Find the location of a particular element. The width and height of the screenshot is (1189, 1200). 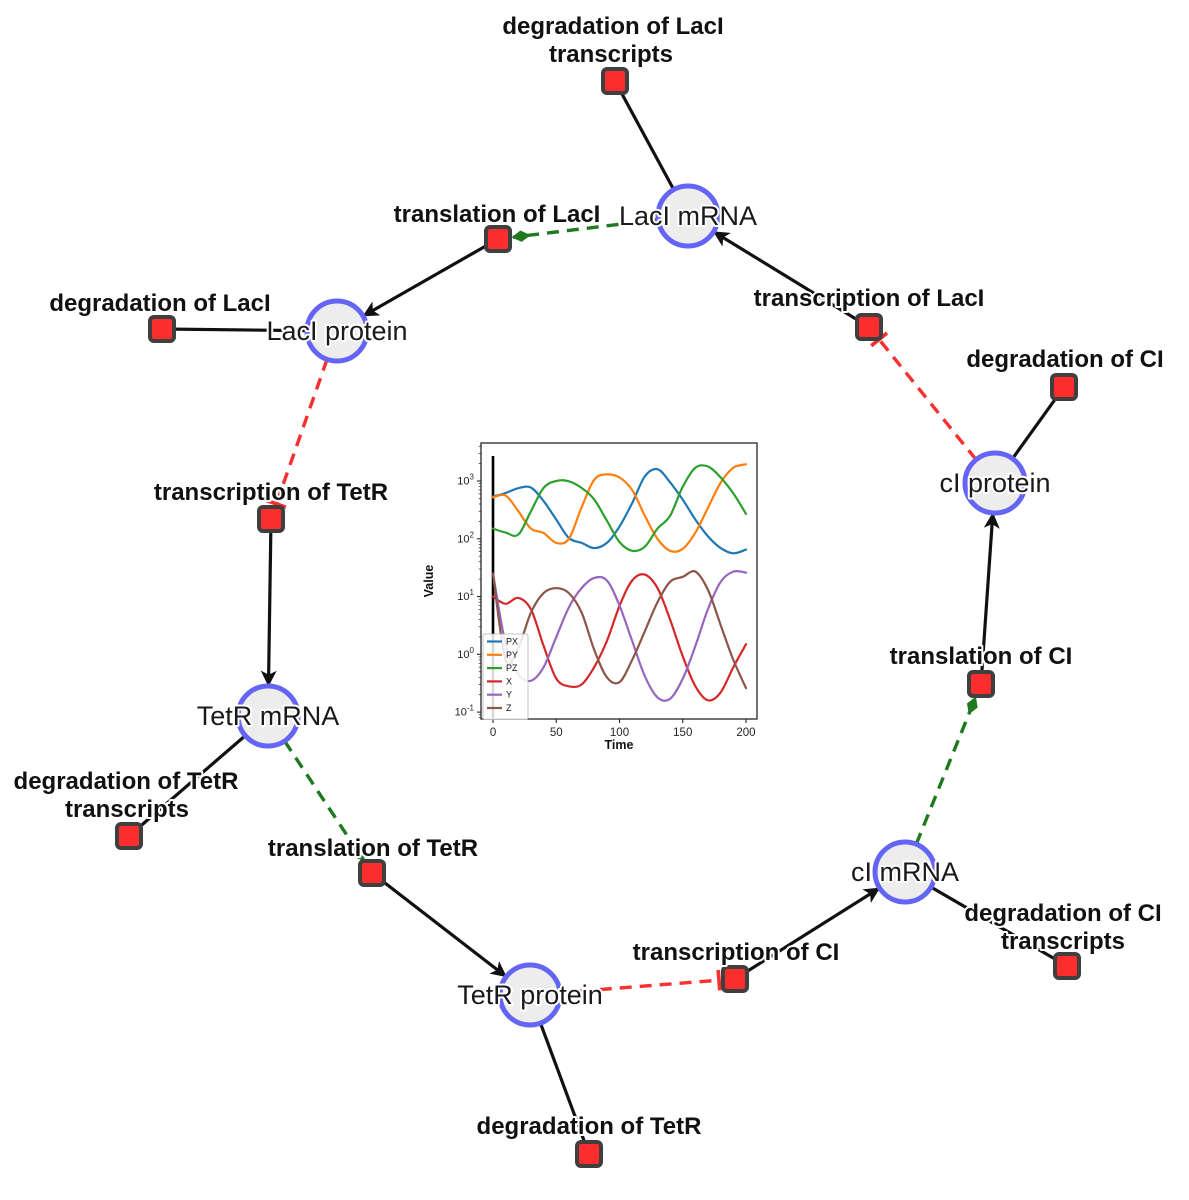

reaction-label-deg-laci-transcripts-line1: degradation of LacI is located at coordinates (612, 26).